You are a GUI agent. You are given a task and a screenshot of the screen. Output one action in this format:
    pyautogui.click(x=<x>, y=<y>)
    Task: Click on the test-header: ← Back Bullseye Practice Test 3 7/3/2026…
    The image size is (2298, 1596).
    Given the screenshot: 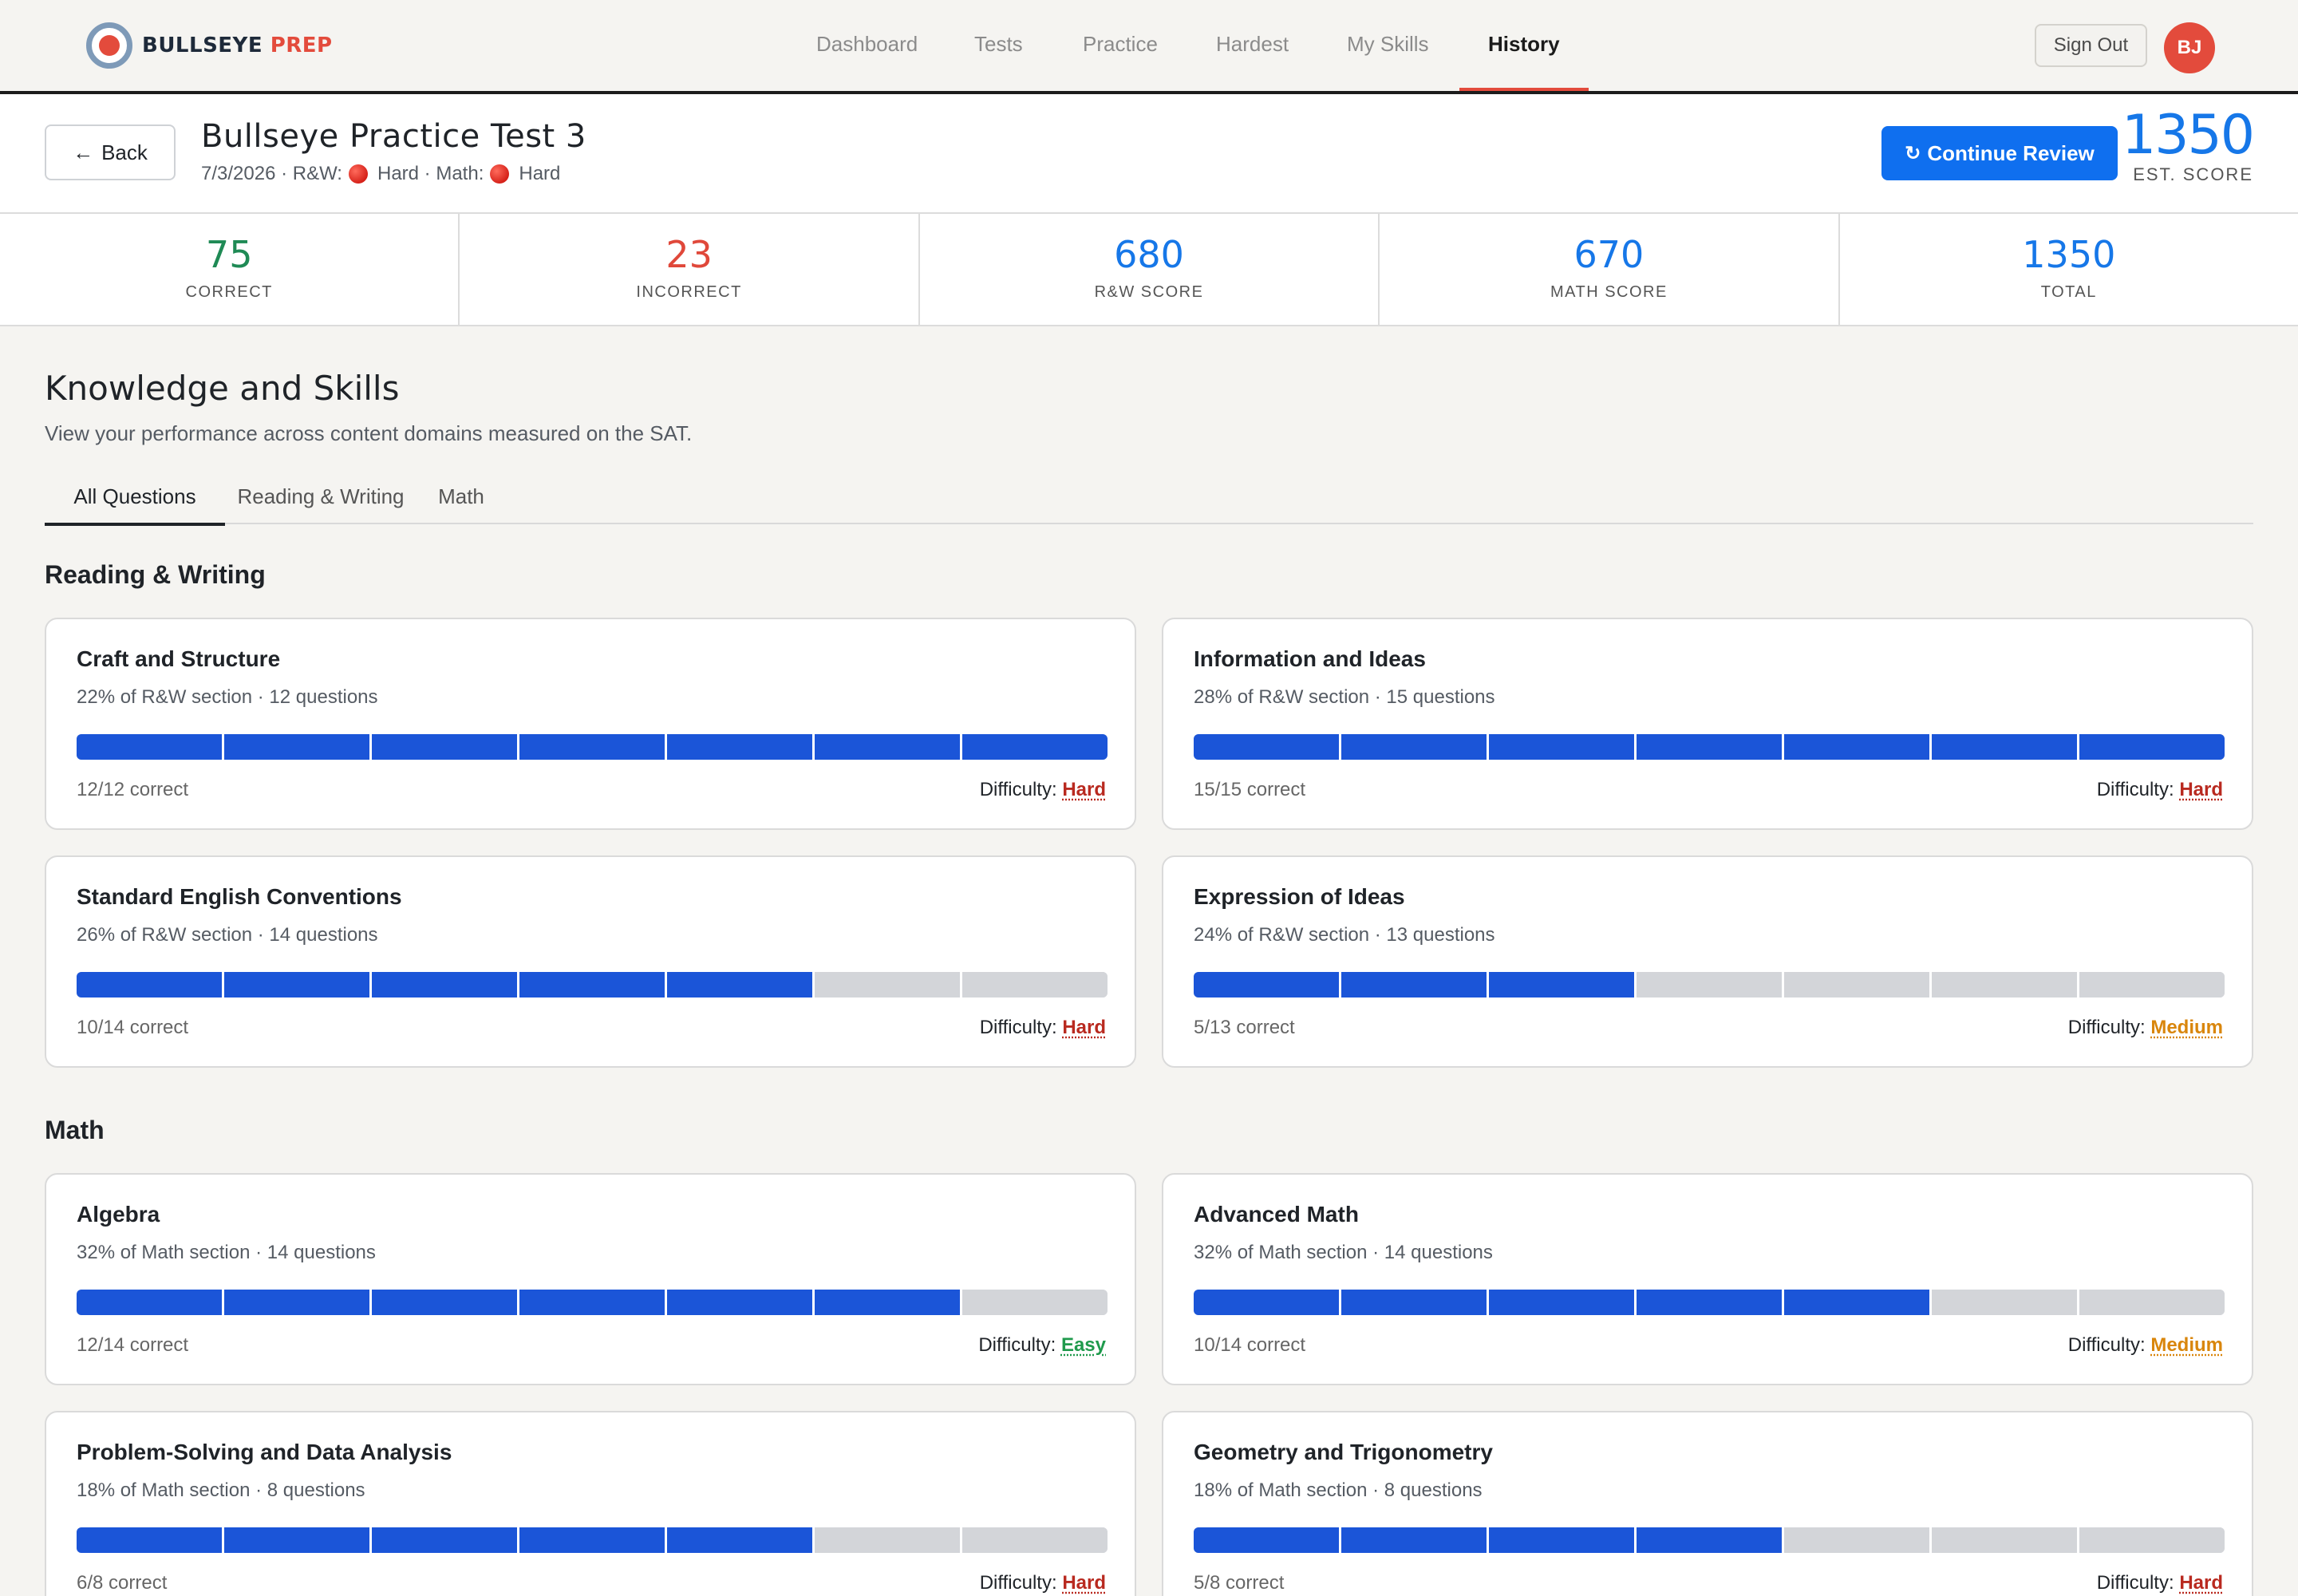 What is the action you would take?
    pyautogui.click(x=1149, y=153)
    